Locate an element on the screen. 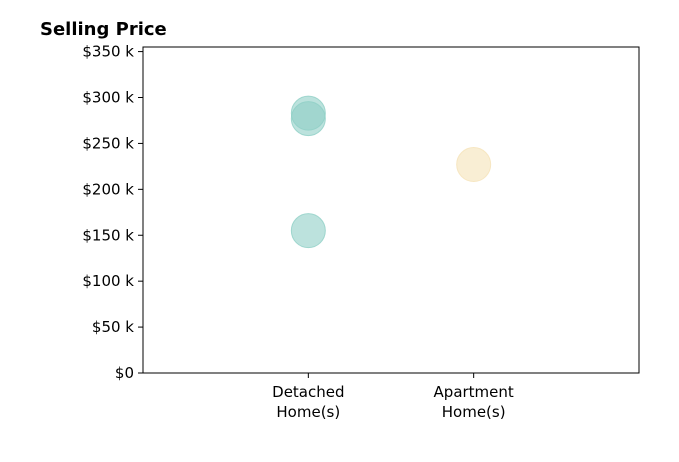  y-tick-label: $250 k is located at coordinates (108, 143).